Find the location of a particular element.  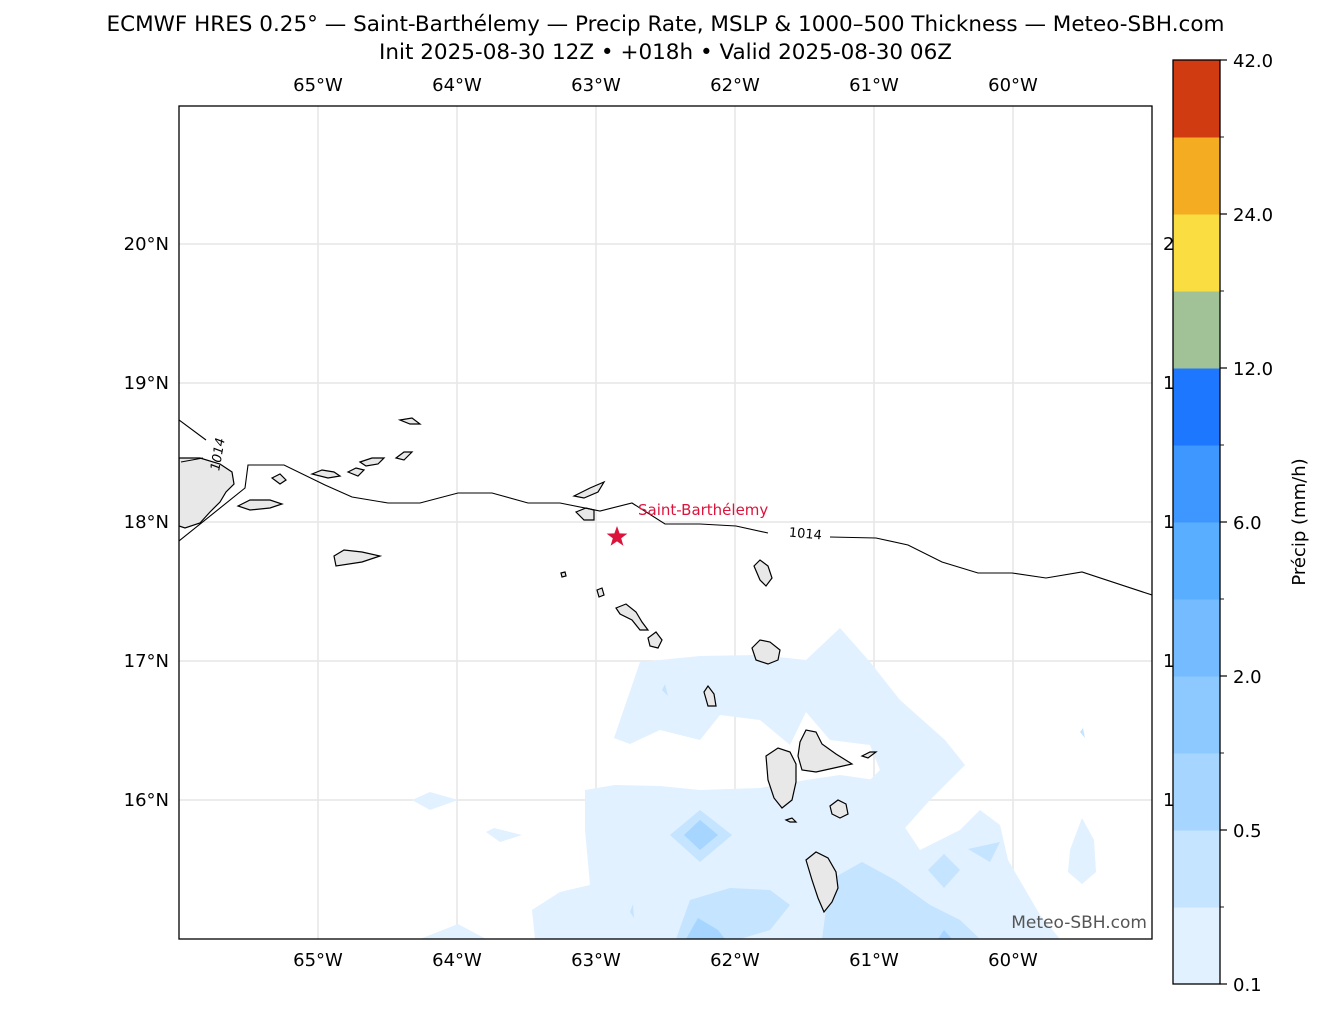

island-marie-galante is located at coordinates (839, 809).